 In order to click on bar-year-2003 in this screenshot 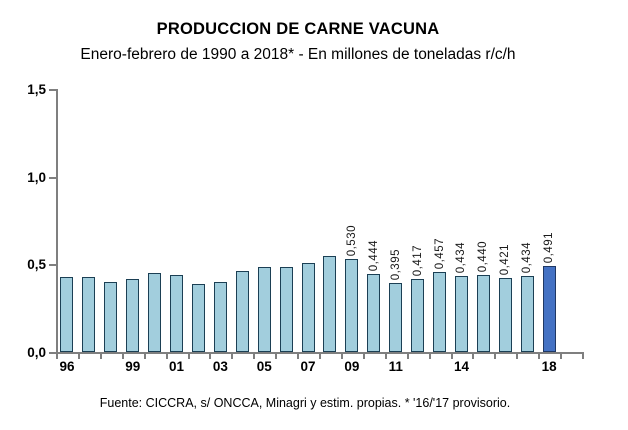, I will do `click(220, 317)`.